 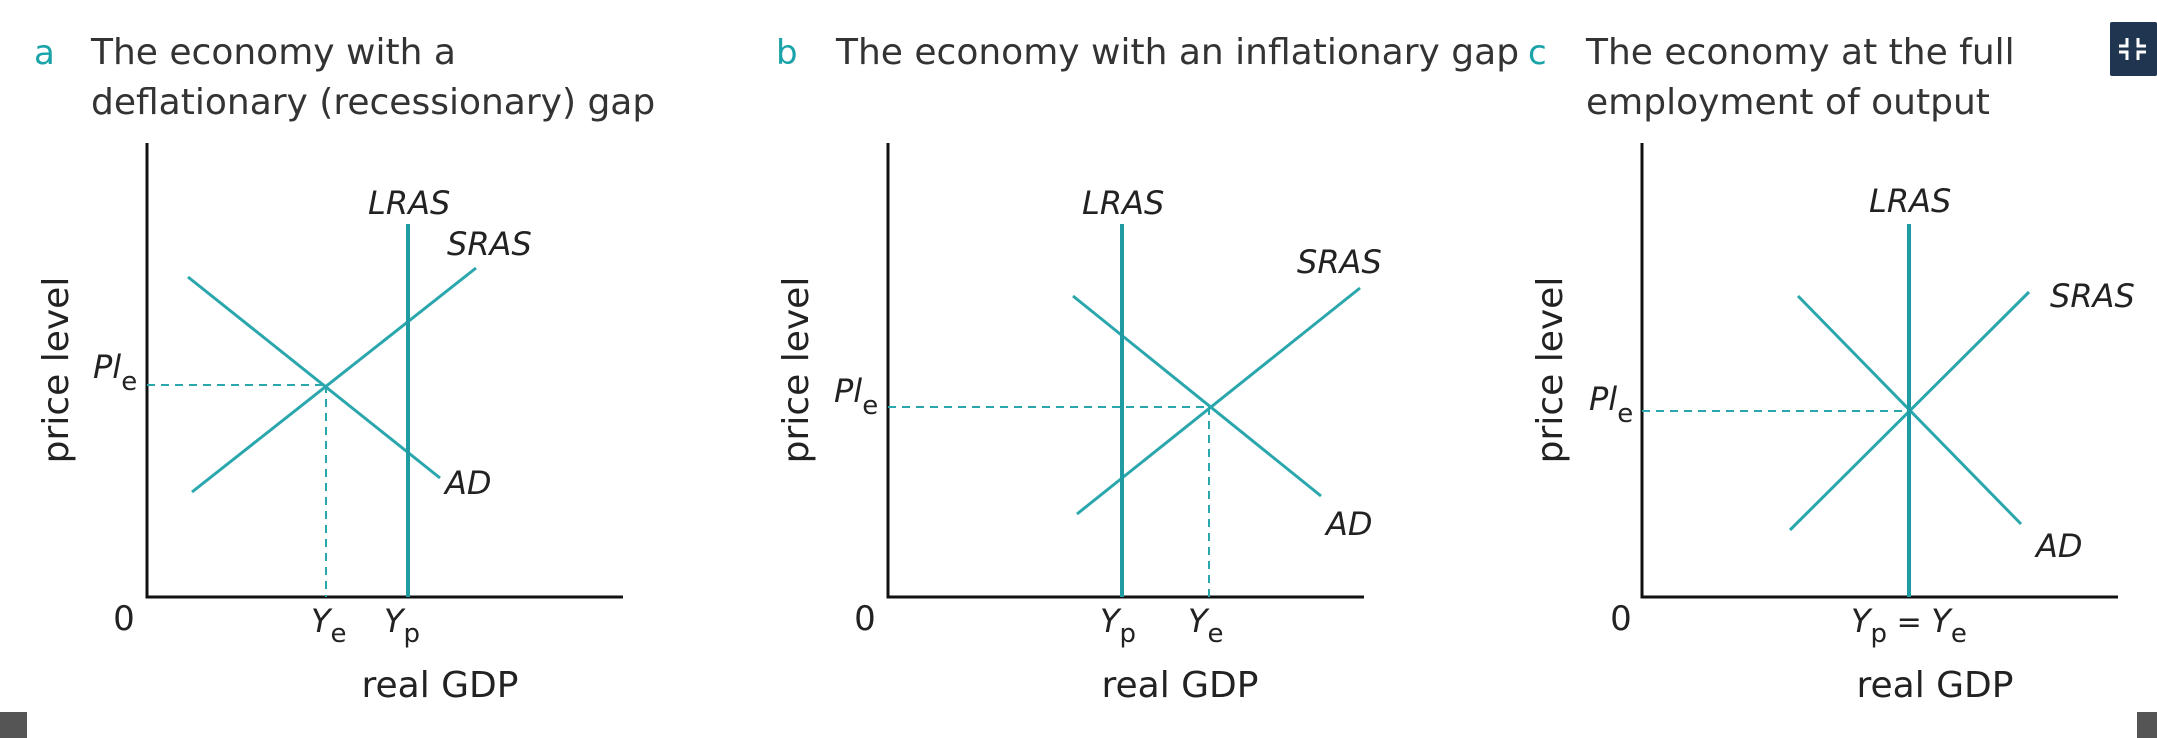 I want to click on panel-c-x-tick-yp-eq-ye: Yp = Ye, so click(x=1909, y=625).